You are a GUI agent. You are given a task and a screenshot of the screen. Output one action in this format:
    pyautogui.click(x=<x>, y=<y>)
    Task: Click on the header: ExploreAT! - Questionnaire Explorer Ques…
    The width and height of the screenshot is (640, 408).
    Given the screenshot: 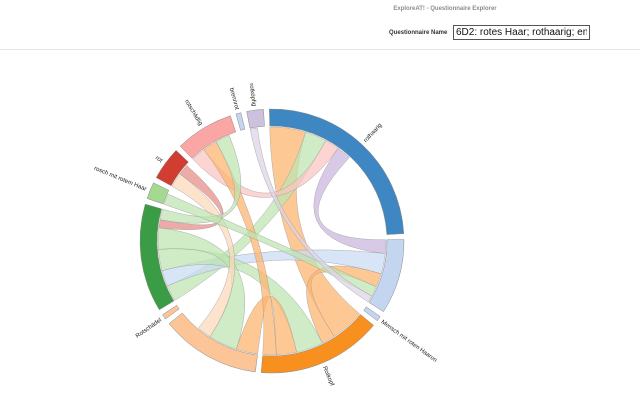 What is the action you would take?
    pyautogui.click(x=320, y=25)
    